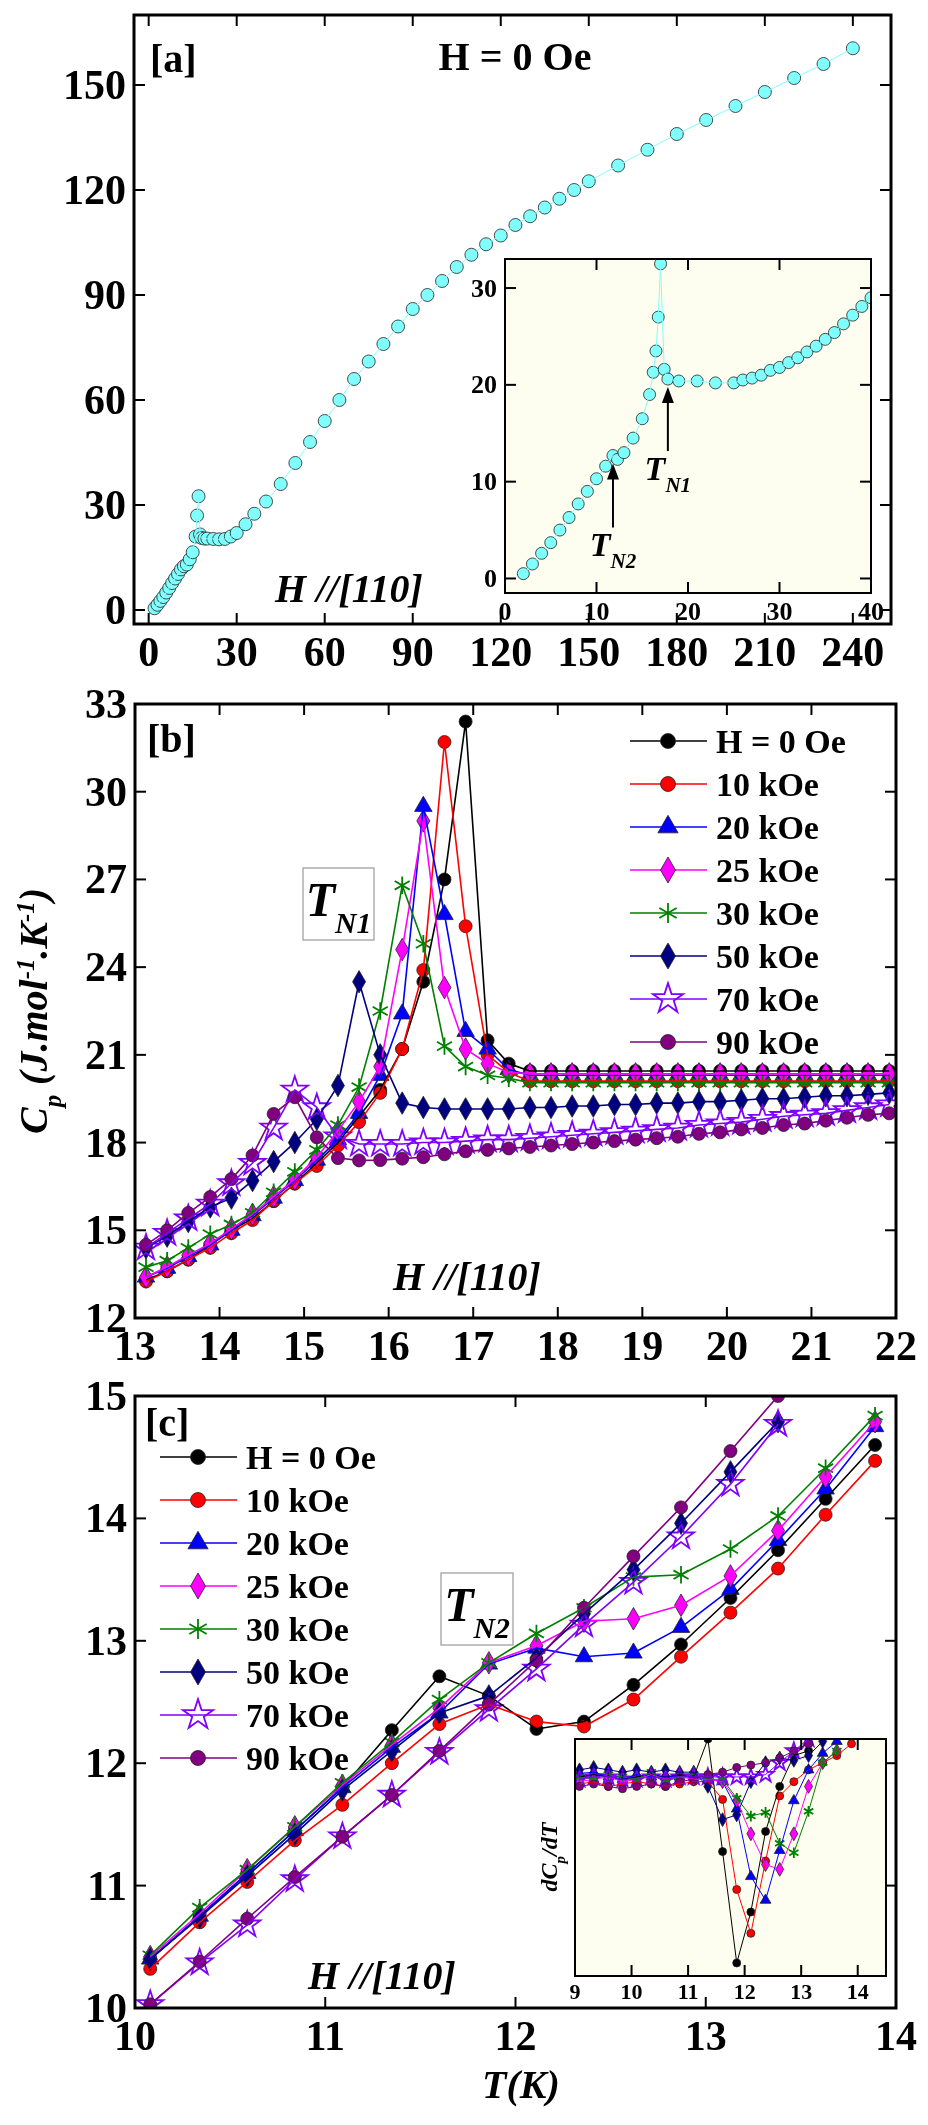  What do you see at coordinates (106, 879) in the screenshot?
I see `y-tick-label: 27` at bounding box center [106, 879].